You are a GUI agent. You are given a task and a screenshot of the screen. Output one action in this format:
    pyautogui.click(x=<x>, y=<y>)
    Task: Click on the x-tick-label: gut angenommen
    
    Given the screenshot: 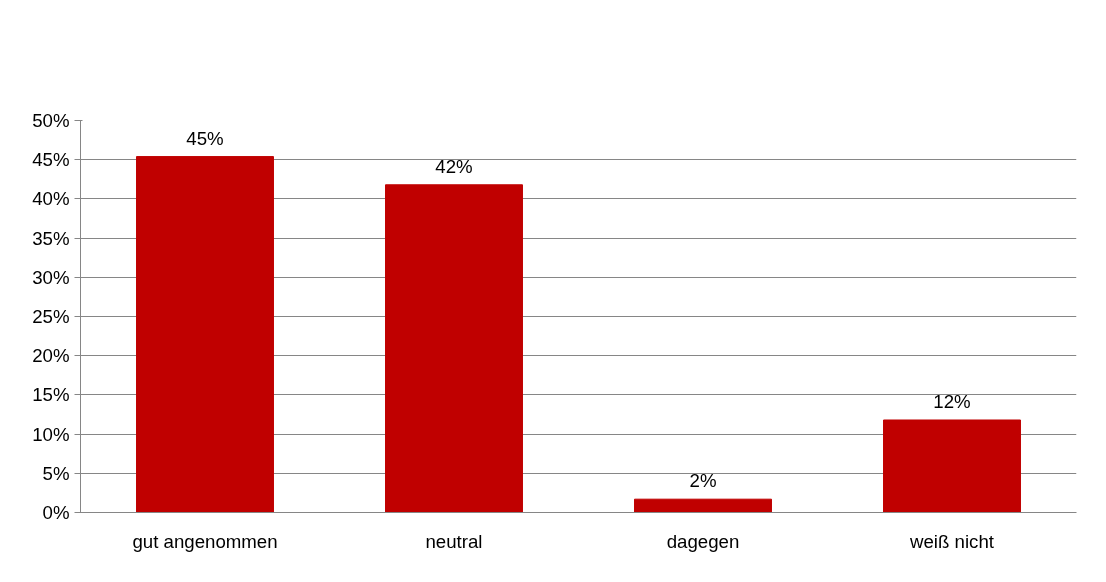 What is the action you would take?
    pyautogui.click(x=205, y=541)
    